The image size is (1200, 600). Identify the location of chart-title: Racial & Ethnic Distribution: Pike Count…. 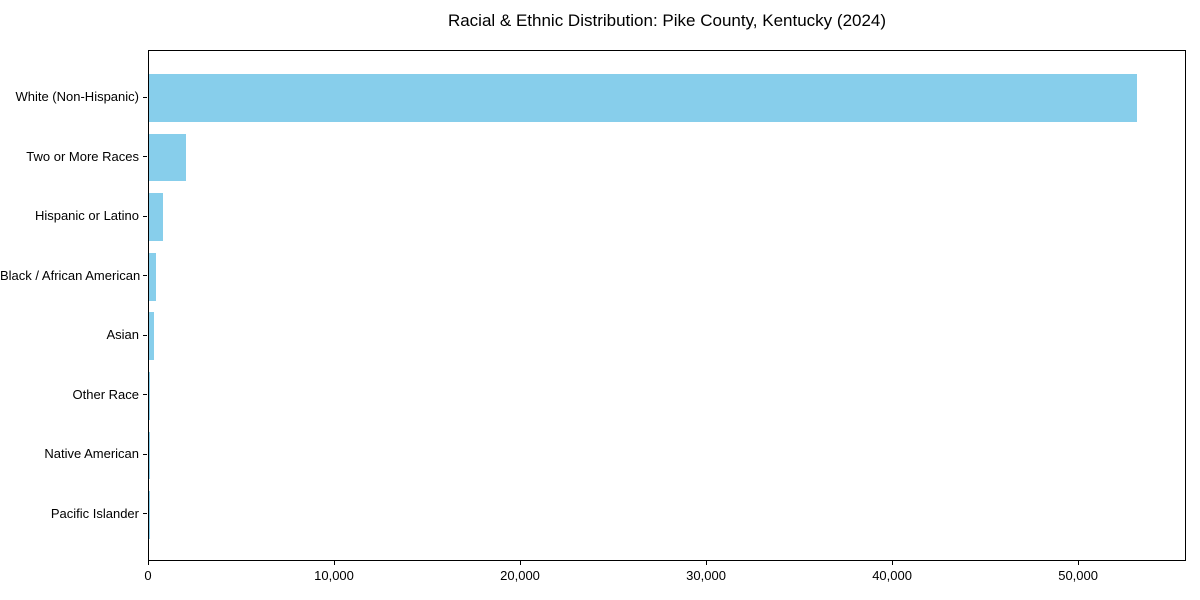
(667, 20).